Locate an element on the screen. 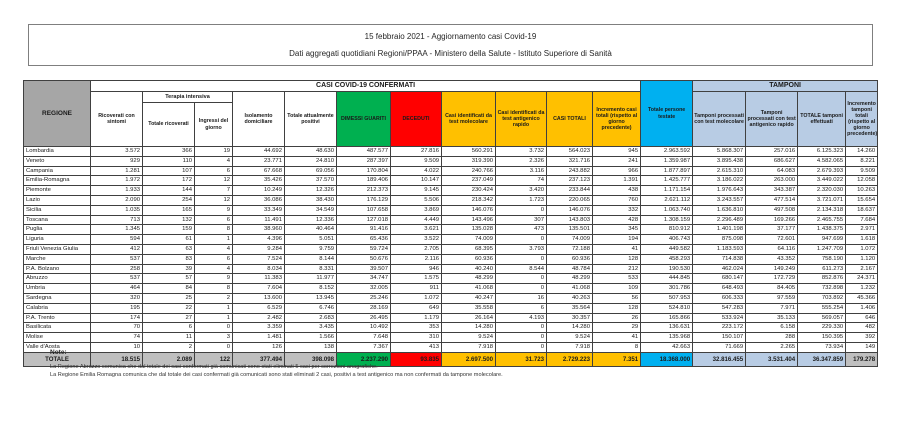 Image resolution: width=900 pixels, height=424 pixels. value-cell: 41.068 is located at coordinates (468, 288).